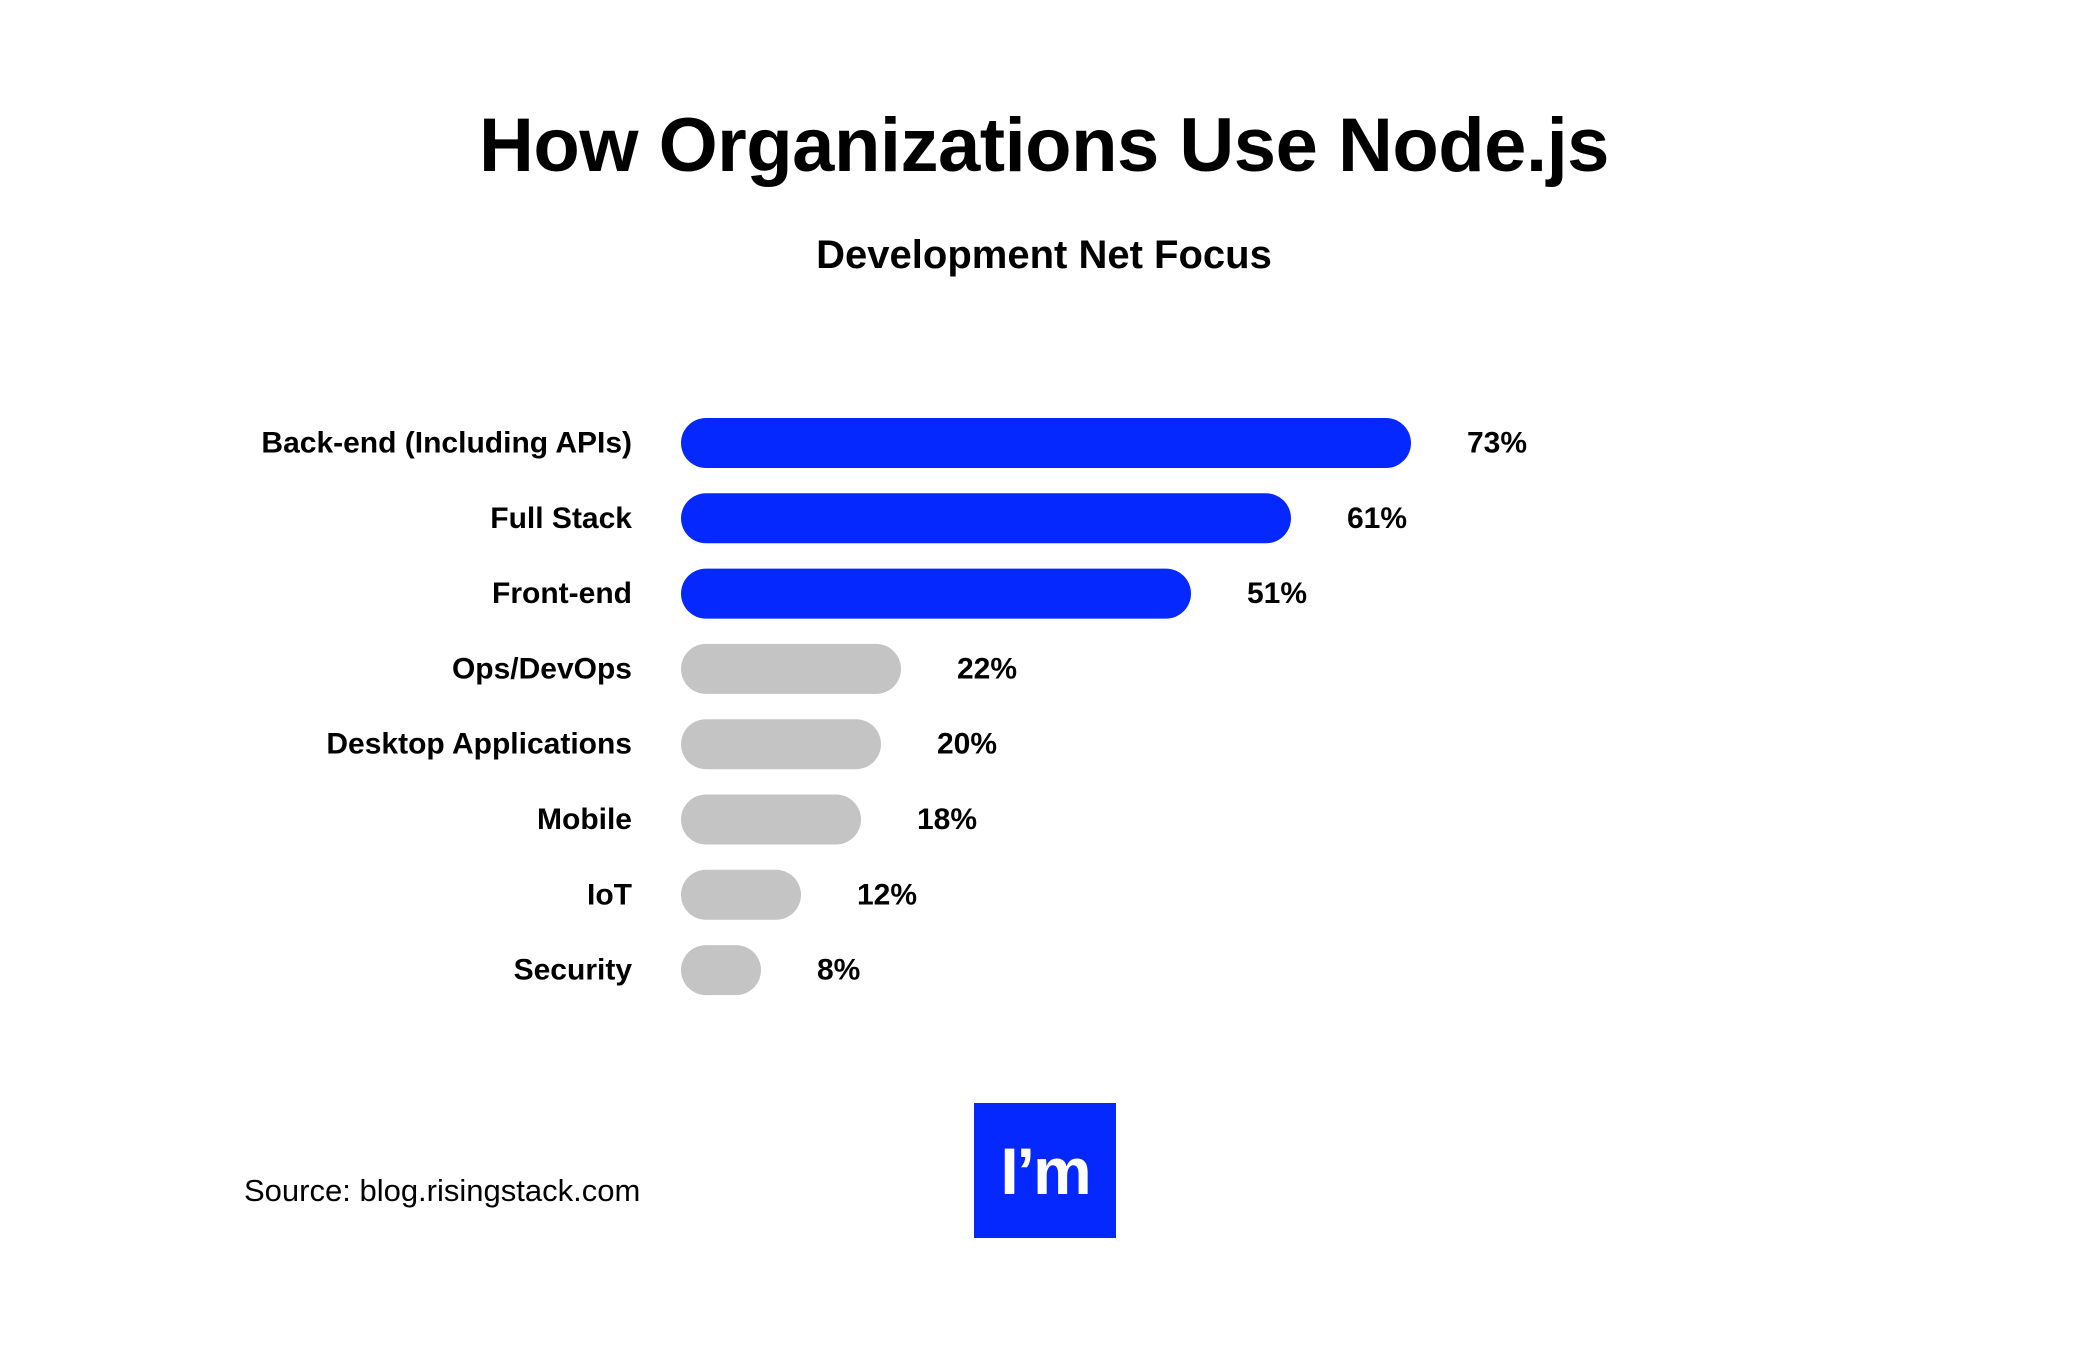 The width and height of the screenshot is (2088, 1347). What do you see at coordinates (442, 1190) in the screenshot?
I see `source-note: Source: blog.risingstack.com` at bounding box center [442, 1190].